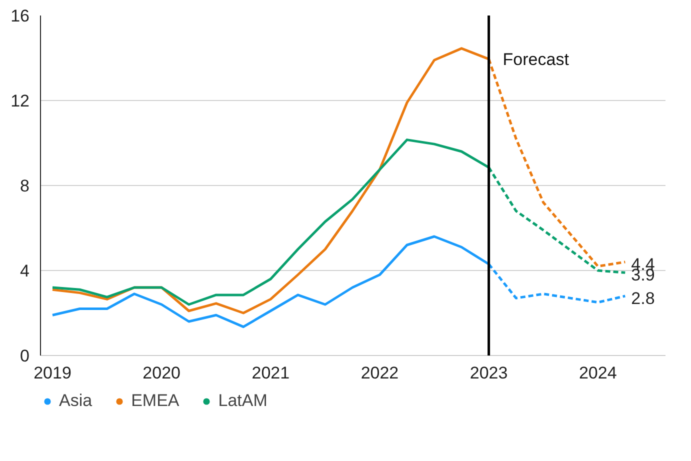  I want to click on annotation: Forecast, so click(536, 59).